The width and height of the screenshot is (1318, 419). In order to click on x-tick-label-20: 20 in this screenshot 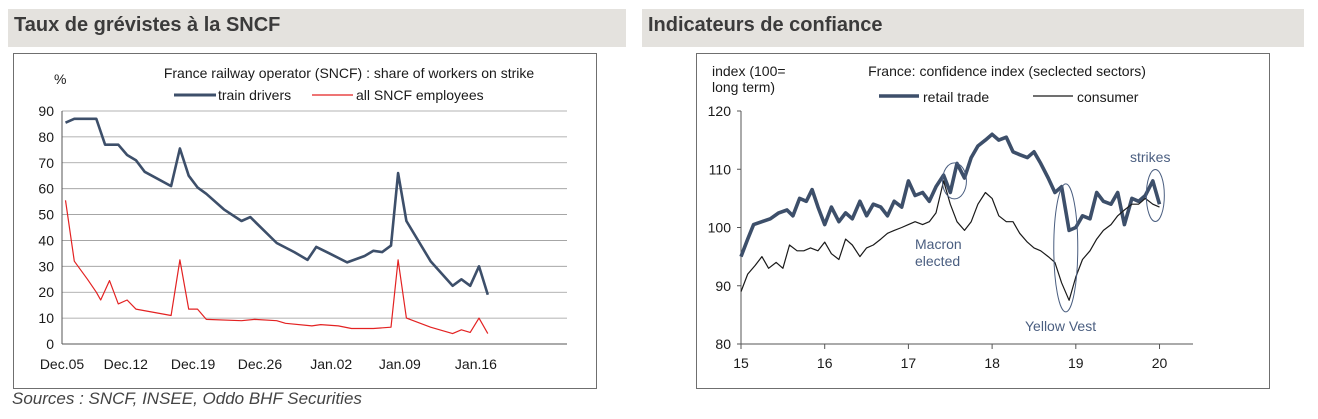, I will do `click(1160, 363)`.